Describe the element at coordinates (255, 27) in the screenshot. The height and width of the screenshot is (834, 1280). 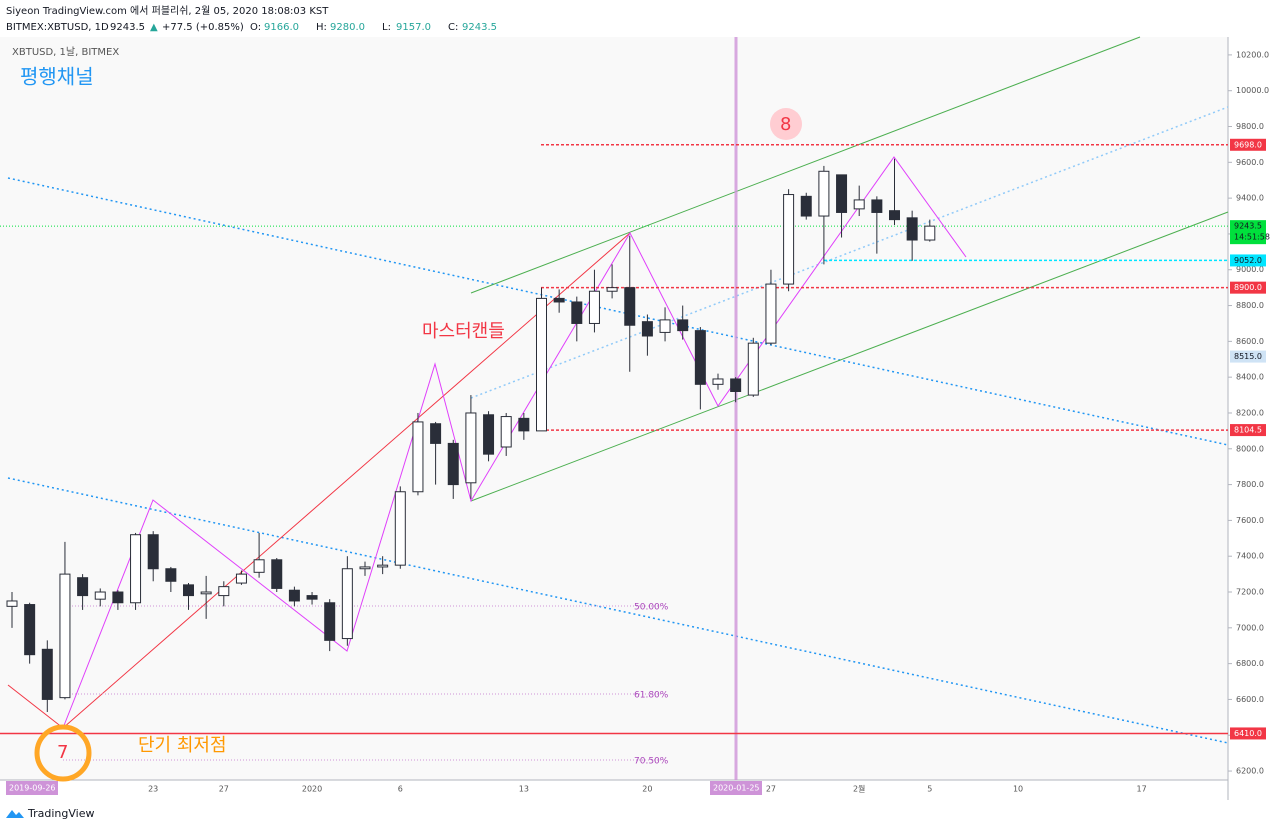
I see `ohlc-key: O:` at that location.